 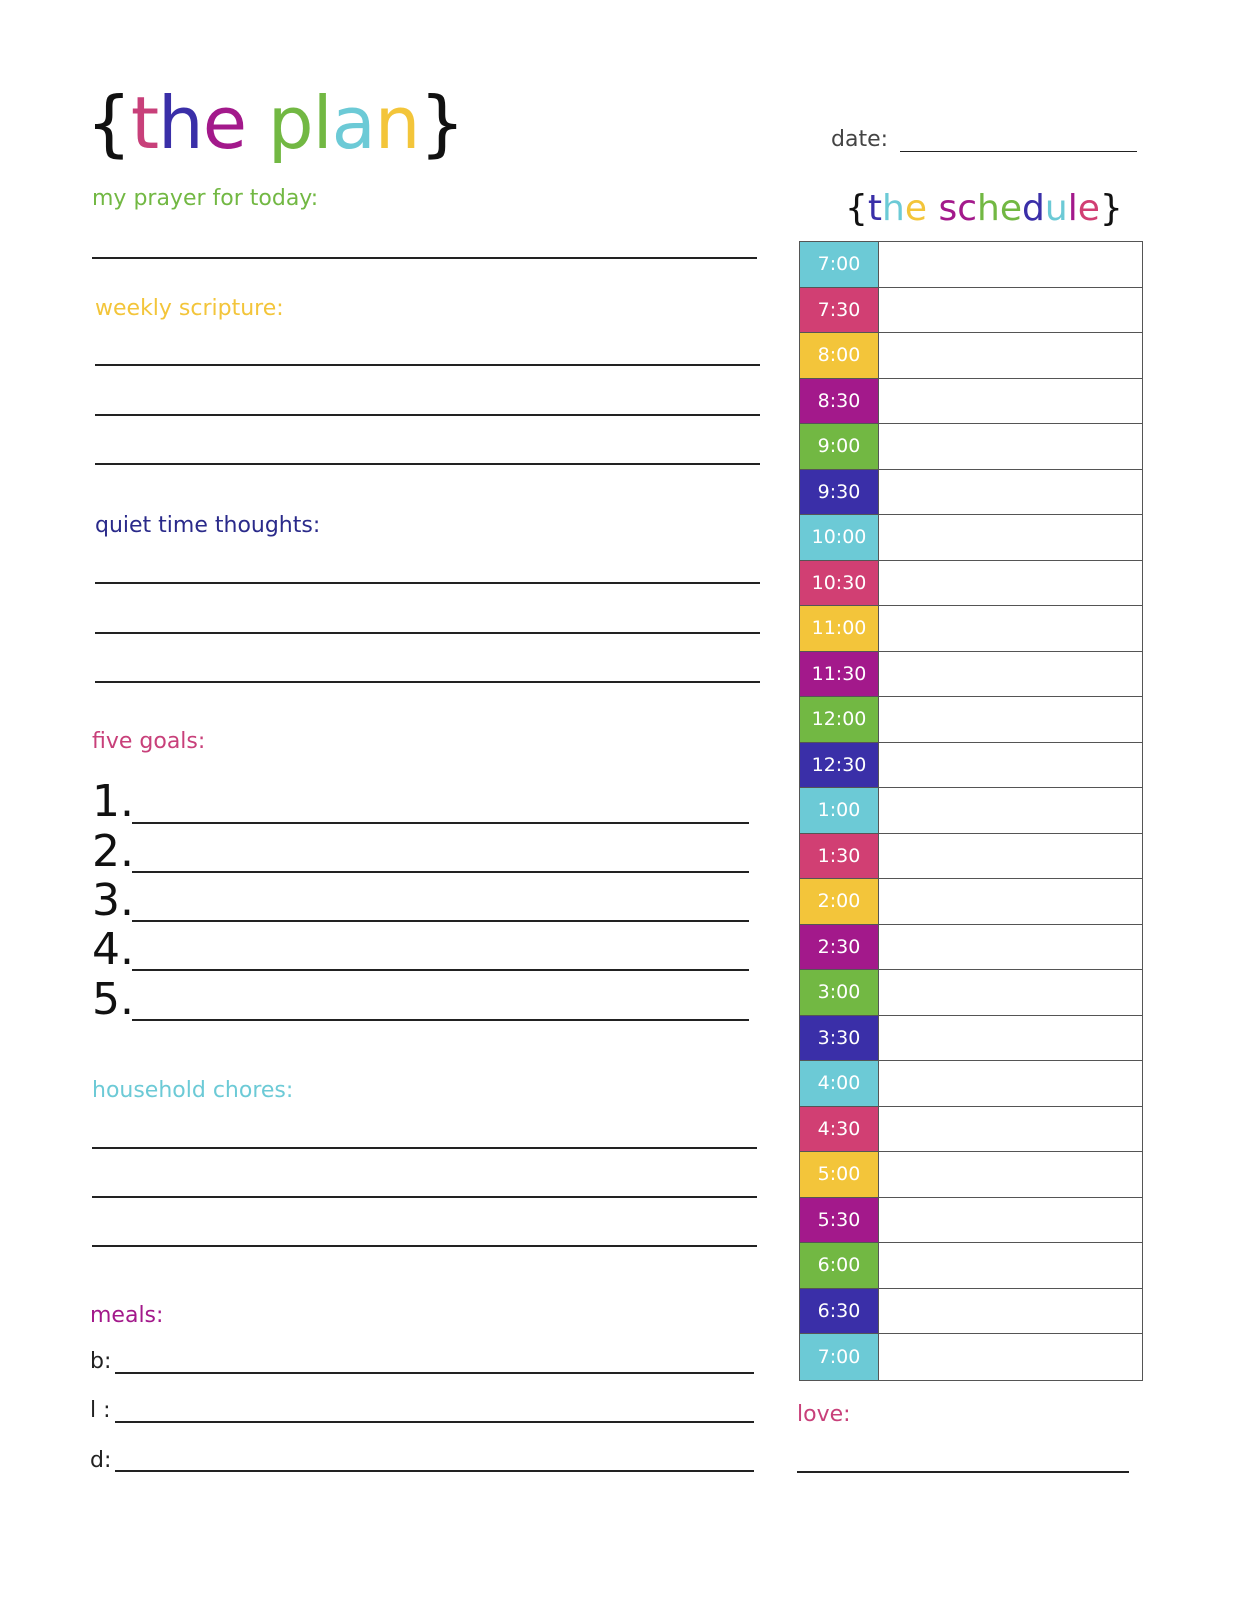 I want to click on time-cell: 9:30, so click(x=839, y=491).